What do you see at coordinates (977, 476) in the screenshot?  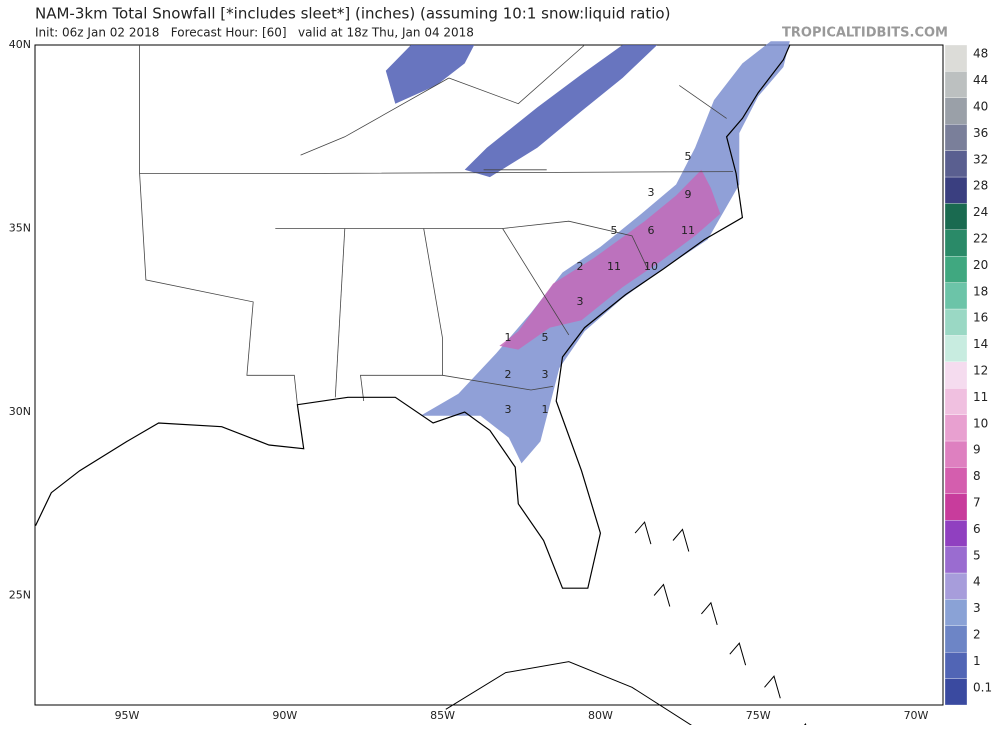 I see `colorbar-label: 8` at bounding box center [977, 476].